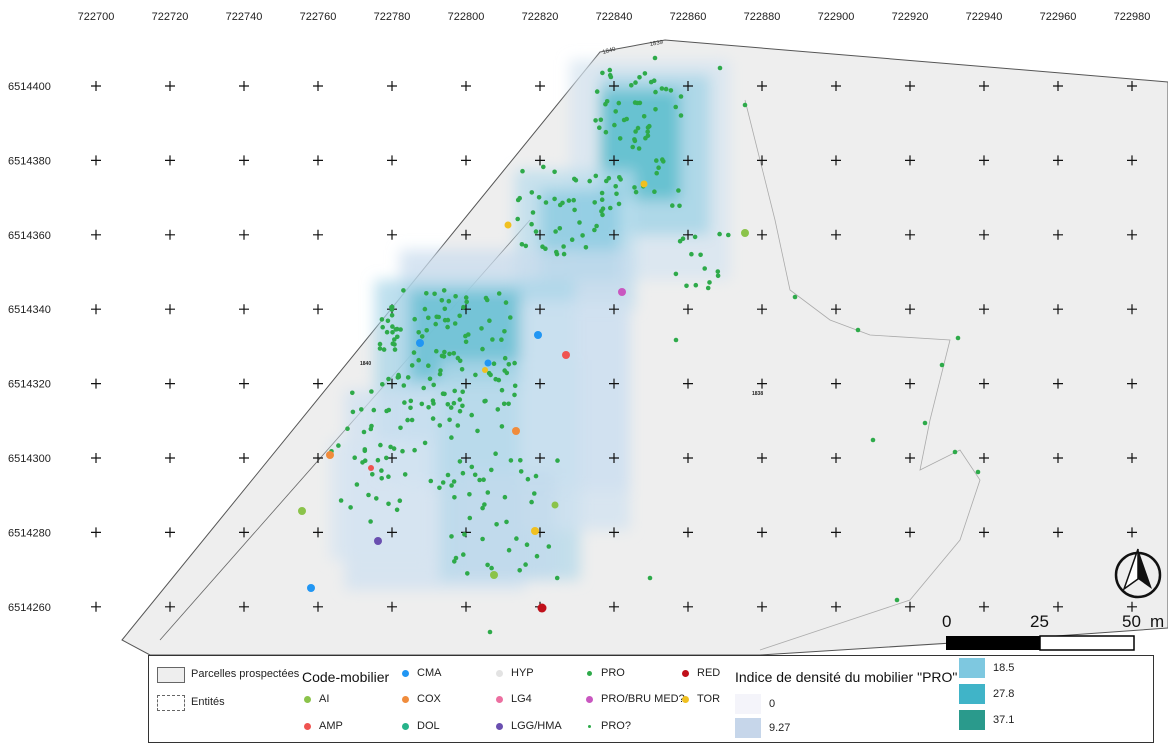  What do you see at coordinates (748, 728) in the screenshot?
I see `density-swatch` at bounding box center [748, 728].